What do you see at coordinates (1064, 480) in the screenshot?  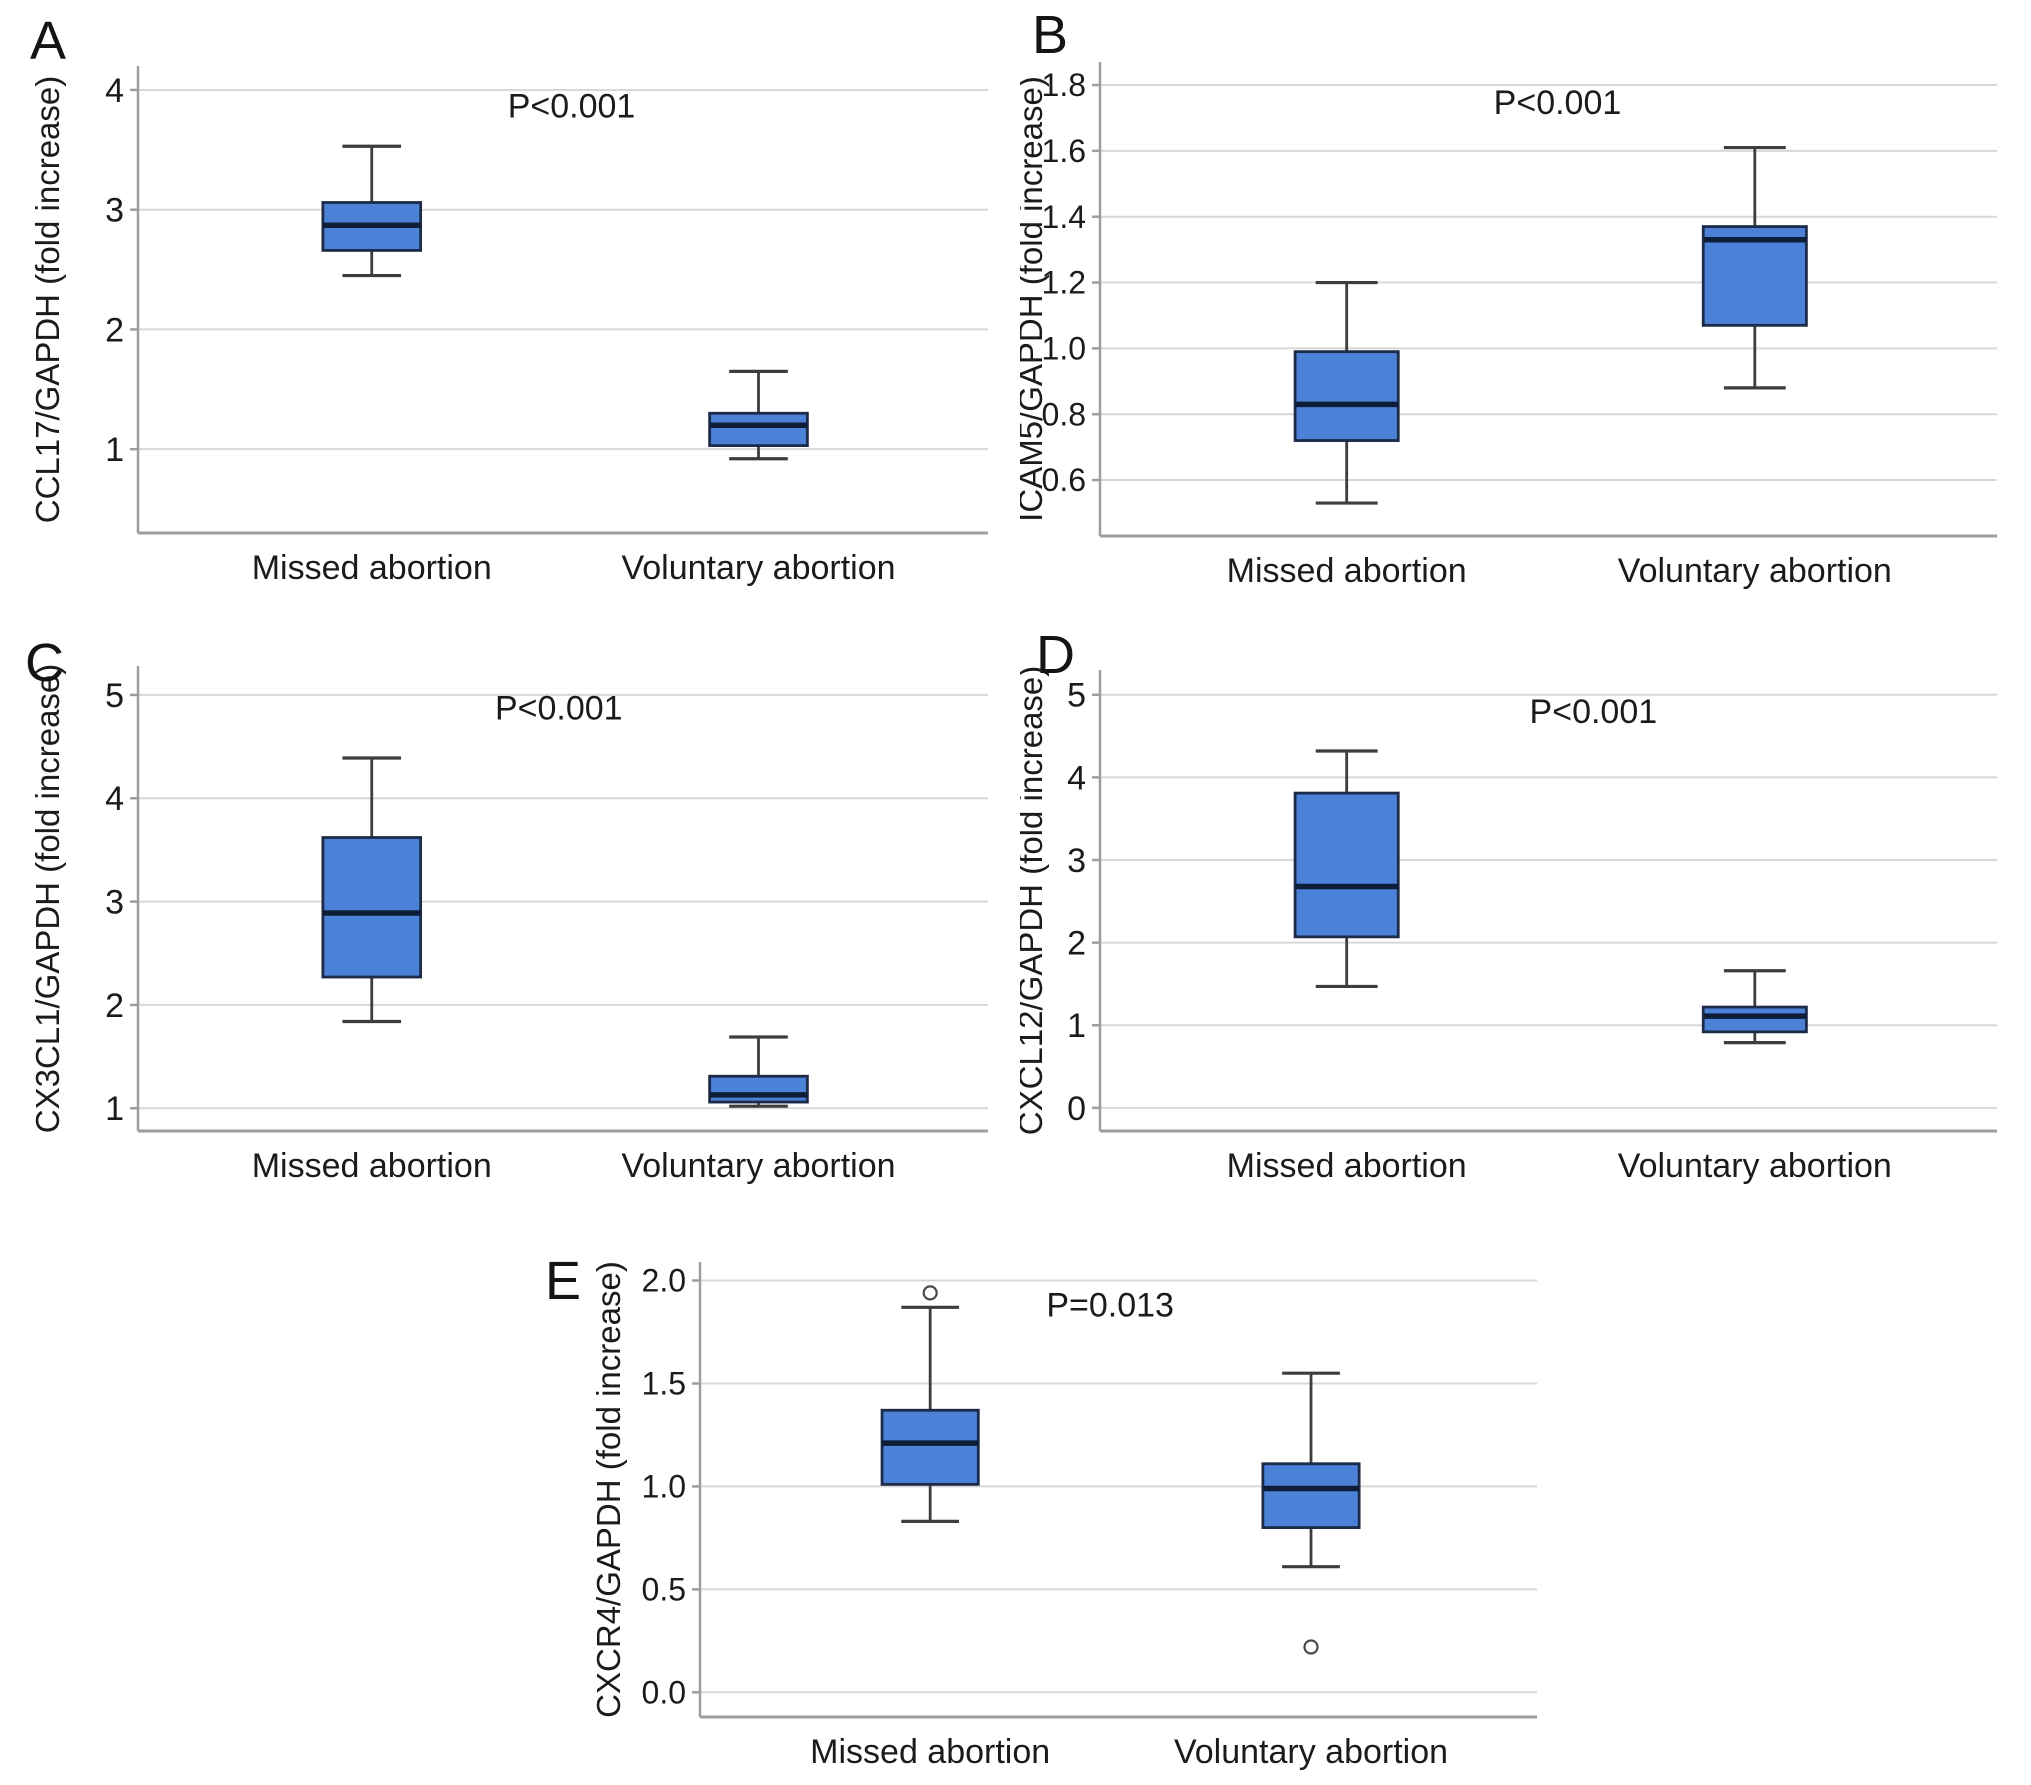 I see `y-tick-label: 0.6` at bounding box center [1064, 480].